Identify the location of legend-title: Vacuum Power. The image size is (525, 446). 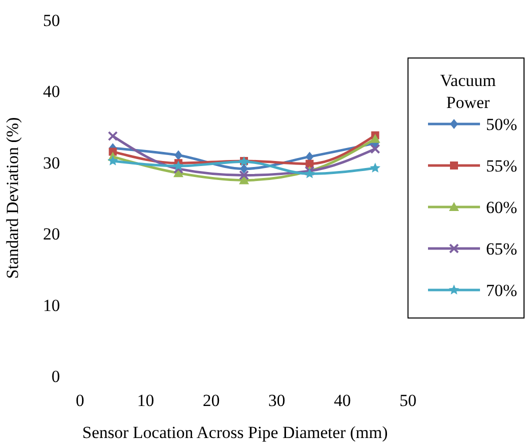
(468, 91).